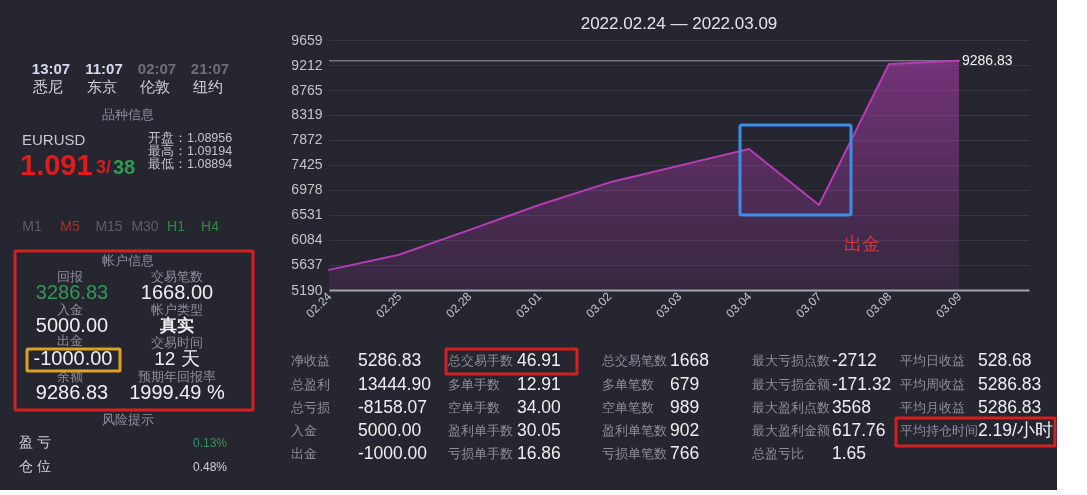 The image size is (1087, 495). I want to click on text: 最低：1.08894, so click(190, 164).